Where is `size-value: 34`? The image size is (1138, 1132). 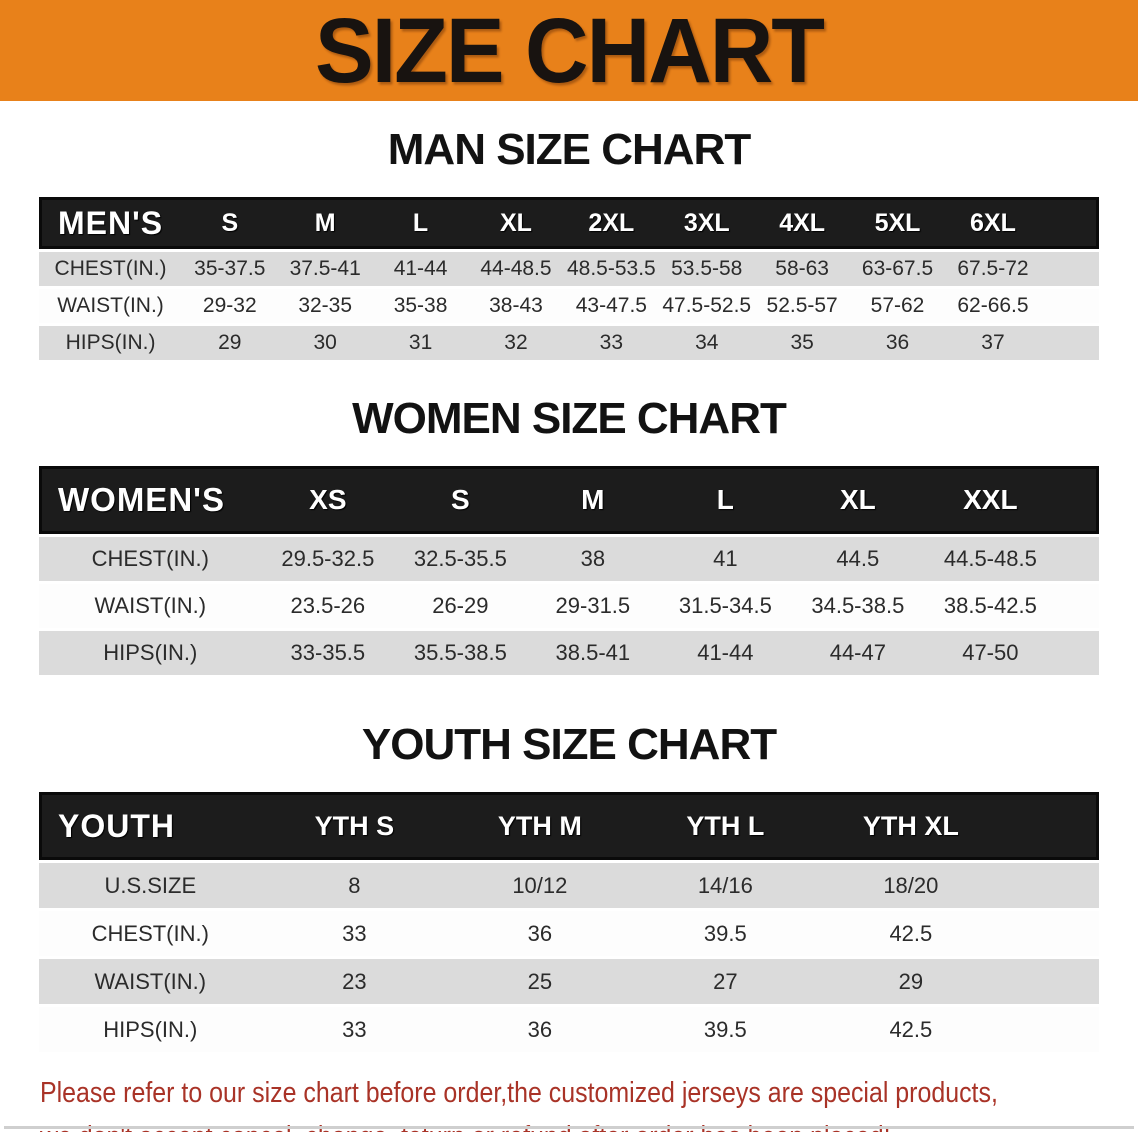
size-value: 34 is located at coordinates (707, 343).